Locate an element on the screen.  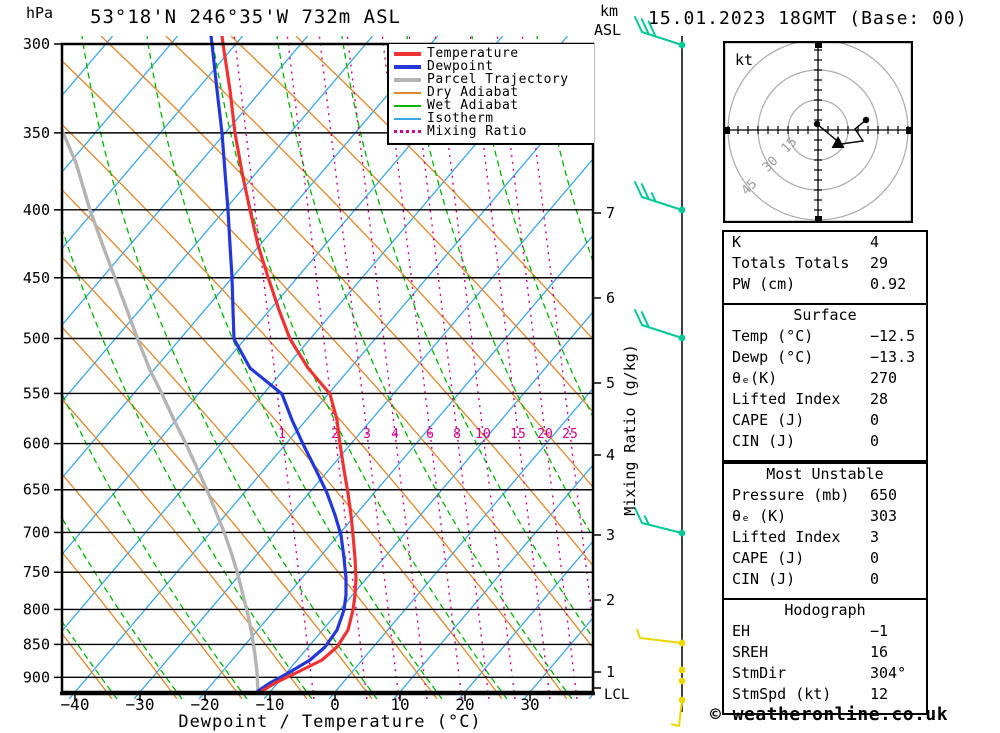
pressure-tick-label: 700 is located at coordinates (36, 532).